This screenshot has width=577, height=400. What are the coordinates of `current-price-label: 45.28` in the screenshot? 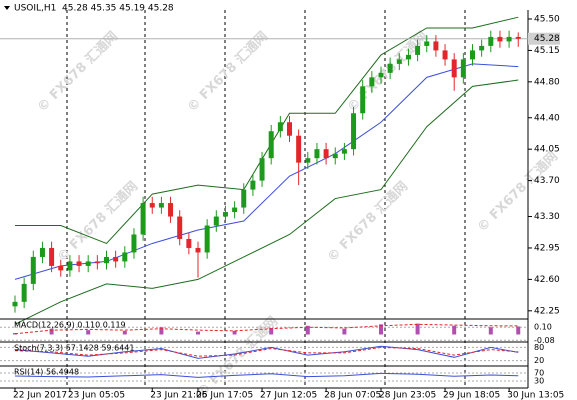 It's located at (547, 39).